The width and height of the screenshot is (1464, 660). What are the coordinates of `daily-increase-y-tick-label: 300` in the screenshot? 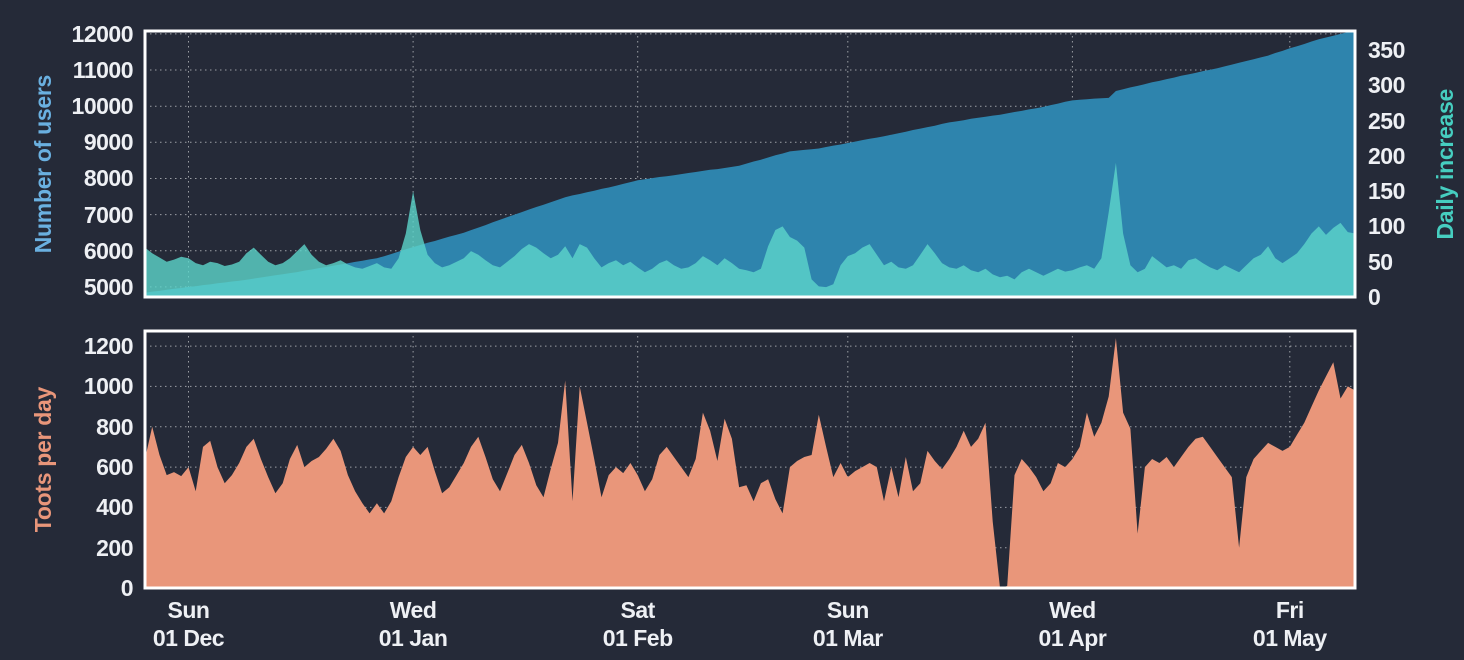 It's located at (1386, 85).